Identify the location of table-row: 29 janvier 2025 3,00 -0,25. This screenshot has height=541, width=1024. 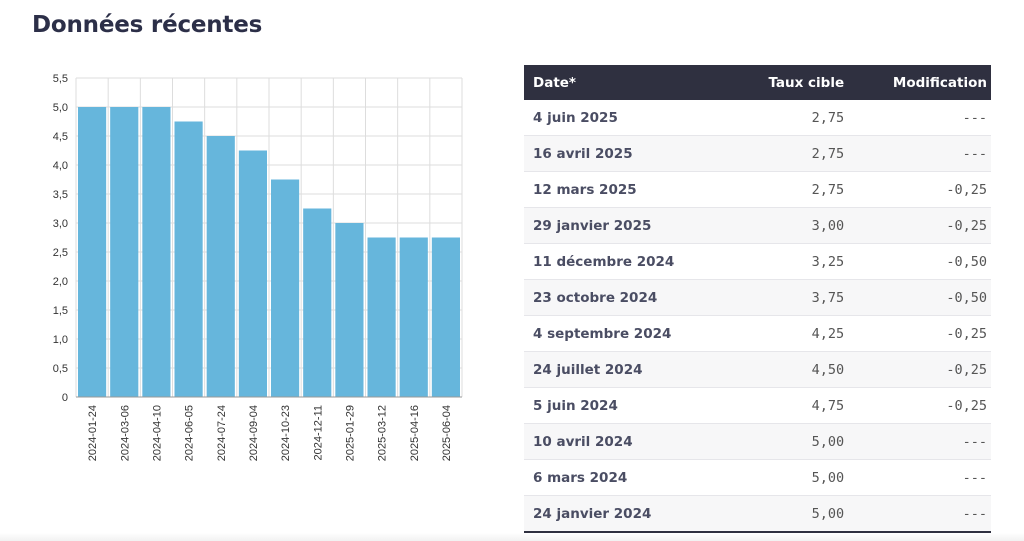
(757, 225).